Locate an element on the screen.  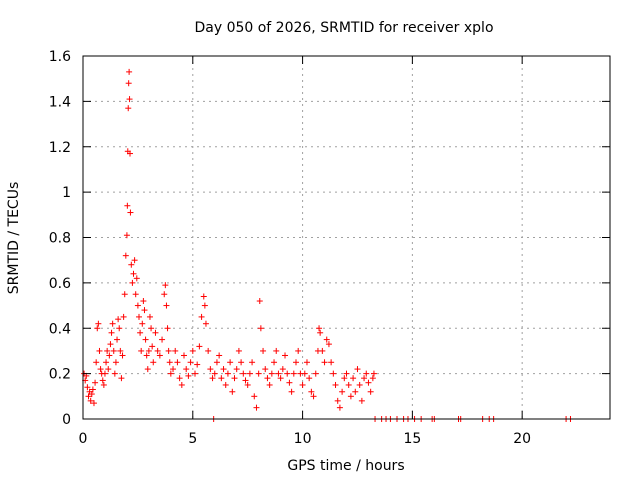
y-axis-label: SRMTID / TECUs is located at coordinates (14, 238).